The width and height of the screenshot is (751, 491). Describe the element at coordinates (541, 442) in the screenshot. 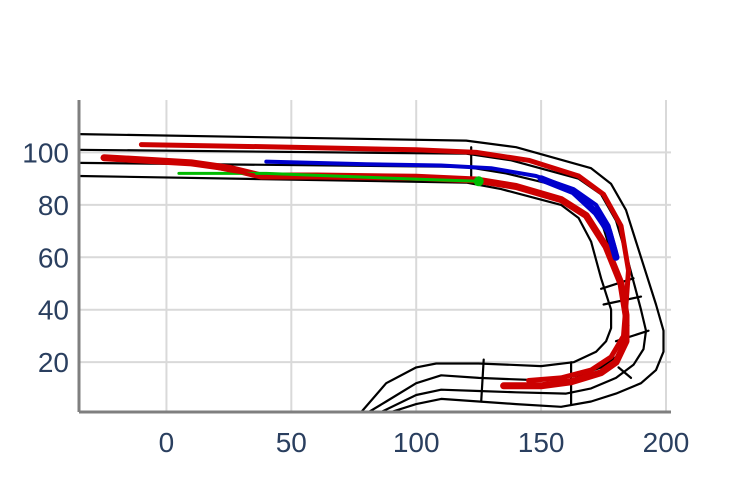

I see `x-tick-label: 150` at that location.